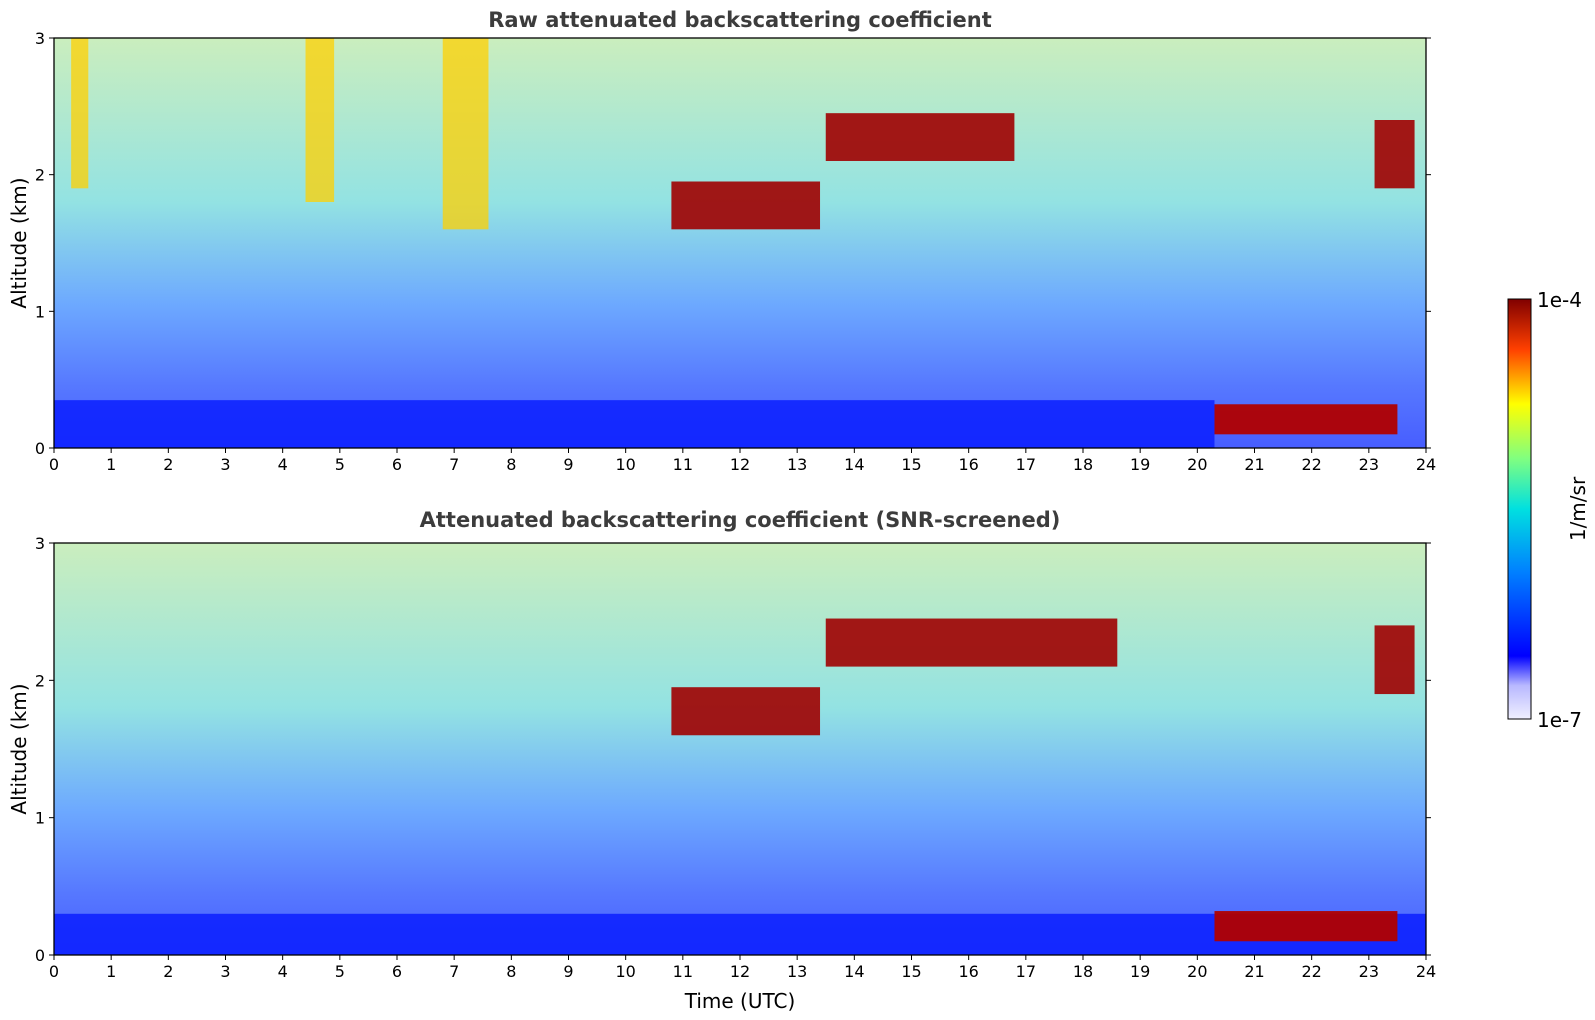 The width and height of the screenshot is (1595, 1020). Describe the element at coordinates (1559, 300) in the screenshot. I see `colorbar-max-label: 1e-4` at that location.